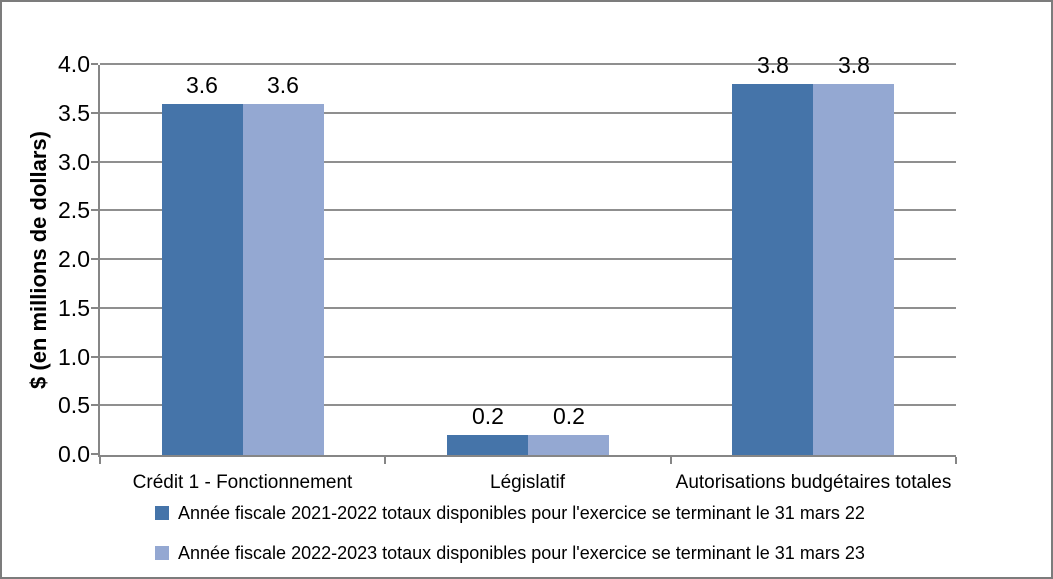 This screenshot has height=579, width=1053. I want to click on y-axis-line, so click(99, 261).